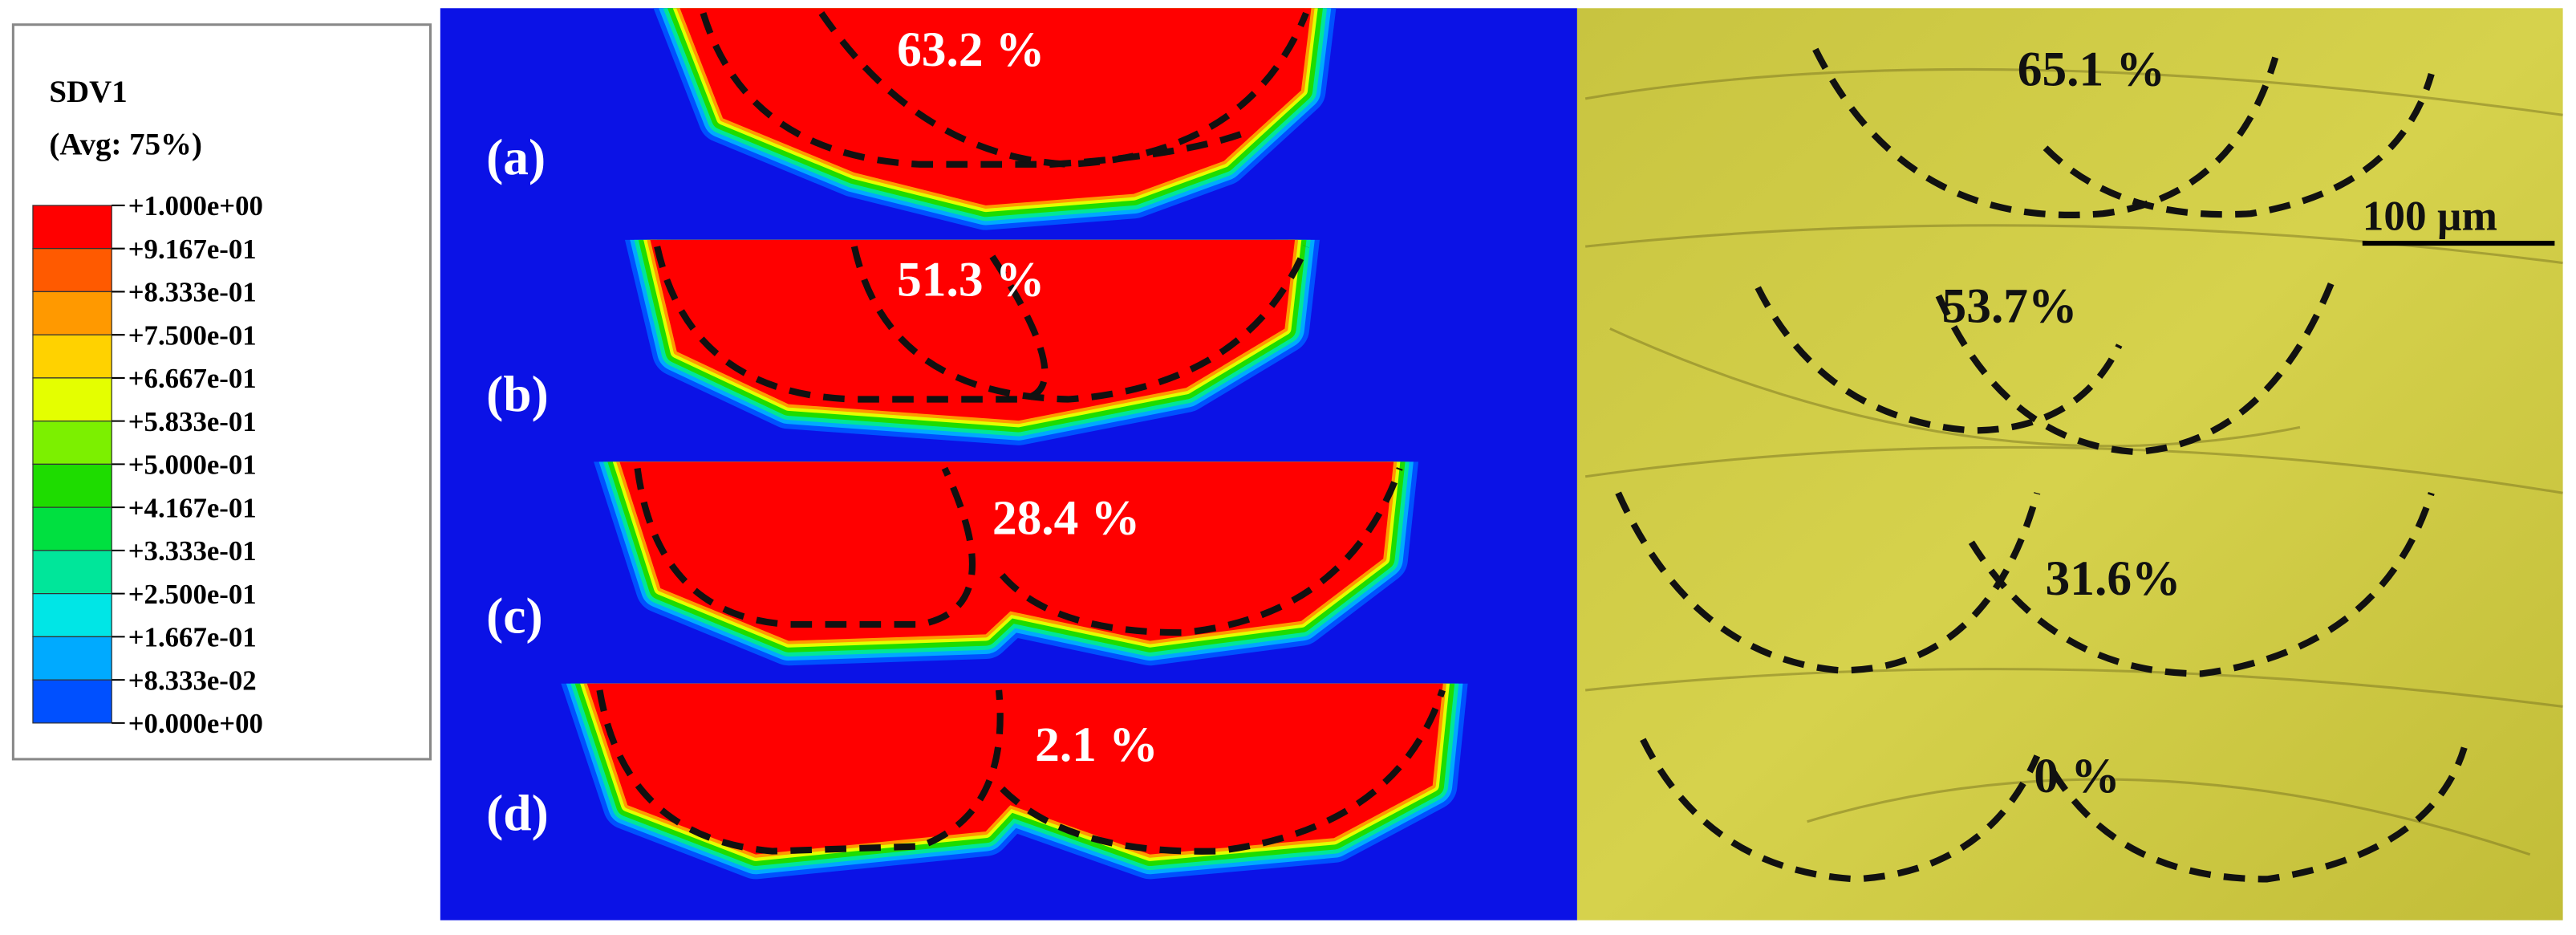 This screenshot has height=935, width=2576. I want to click on panel-label: (a), so click(516, 156).